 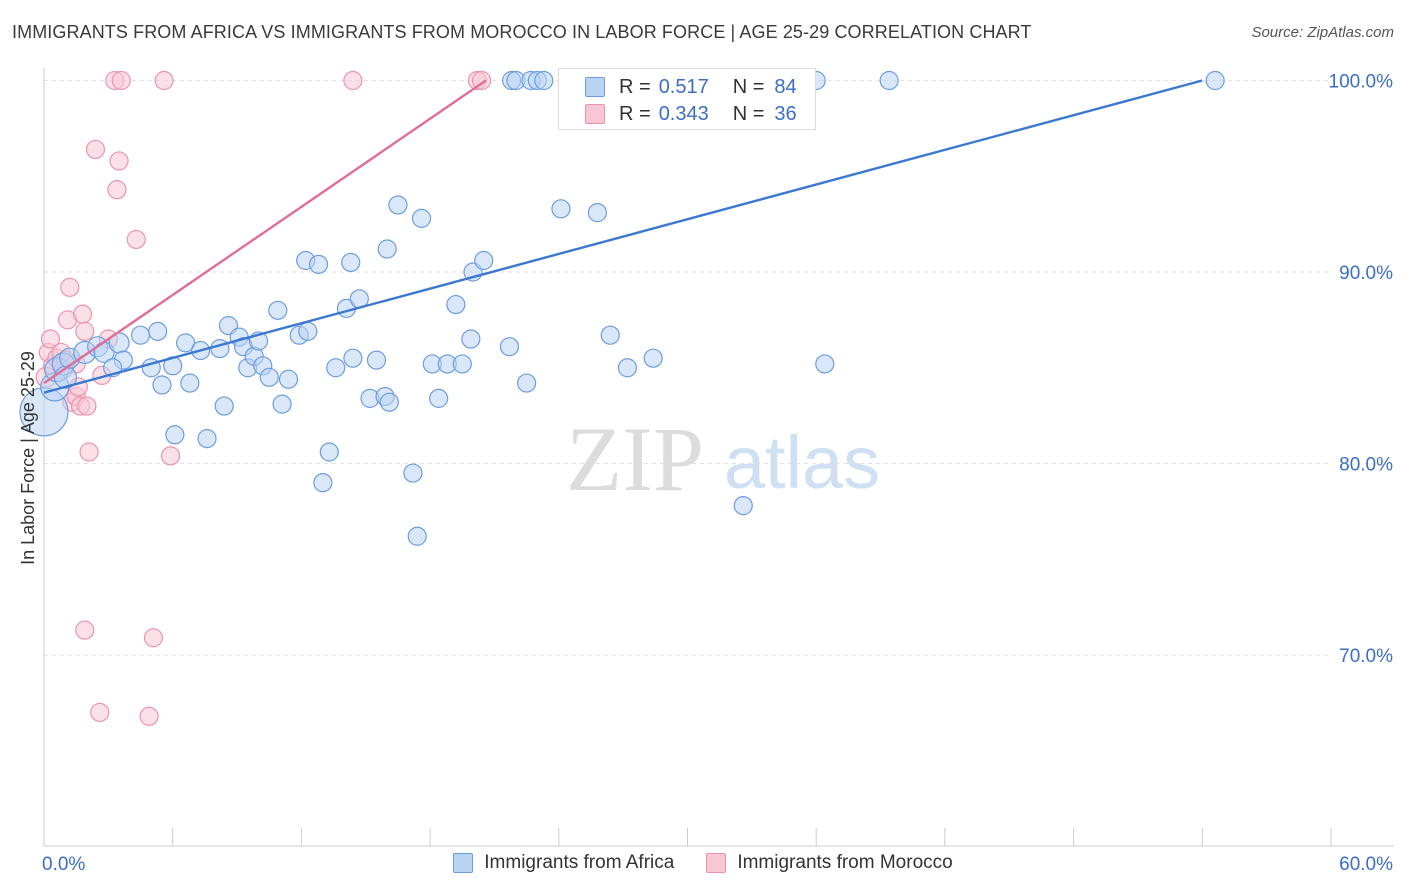 What do you see at coordinates (1366, 656) in the screenshot?
I see `y-tick-label: 70.0%` at bounding box center [1366, 656].